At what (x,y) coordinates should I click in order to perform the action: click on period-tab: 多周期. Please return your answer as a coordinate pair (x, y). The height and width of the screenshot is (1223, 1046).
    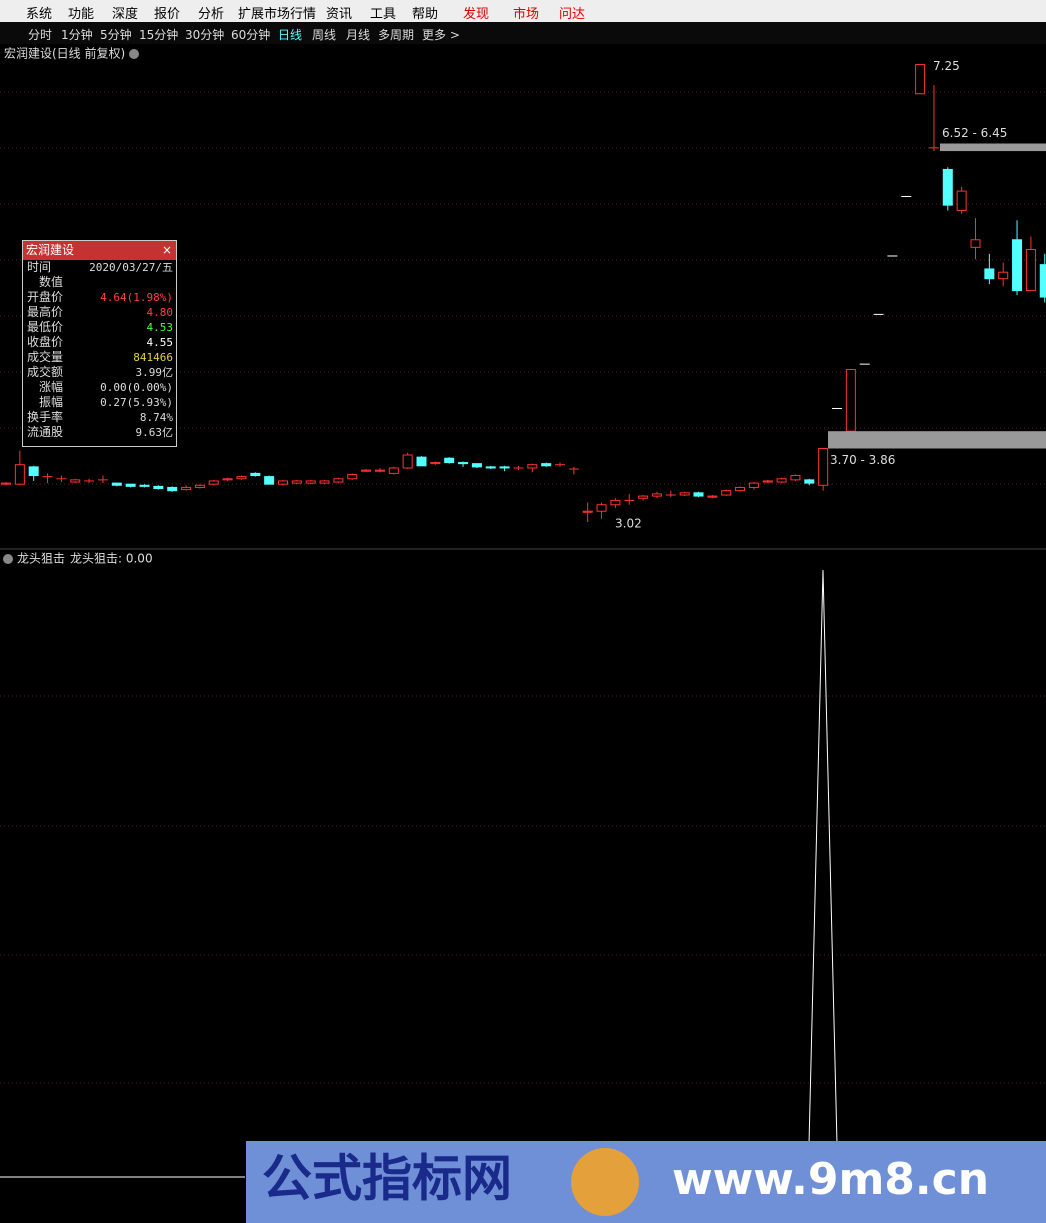
    Looking at the image, I should click on (396, 35).